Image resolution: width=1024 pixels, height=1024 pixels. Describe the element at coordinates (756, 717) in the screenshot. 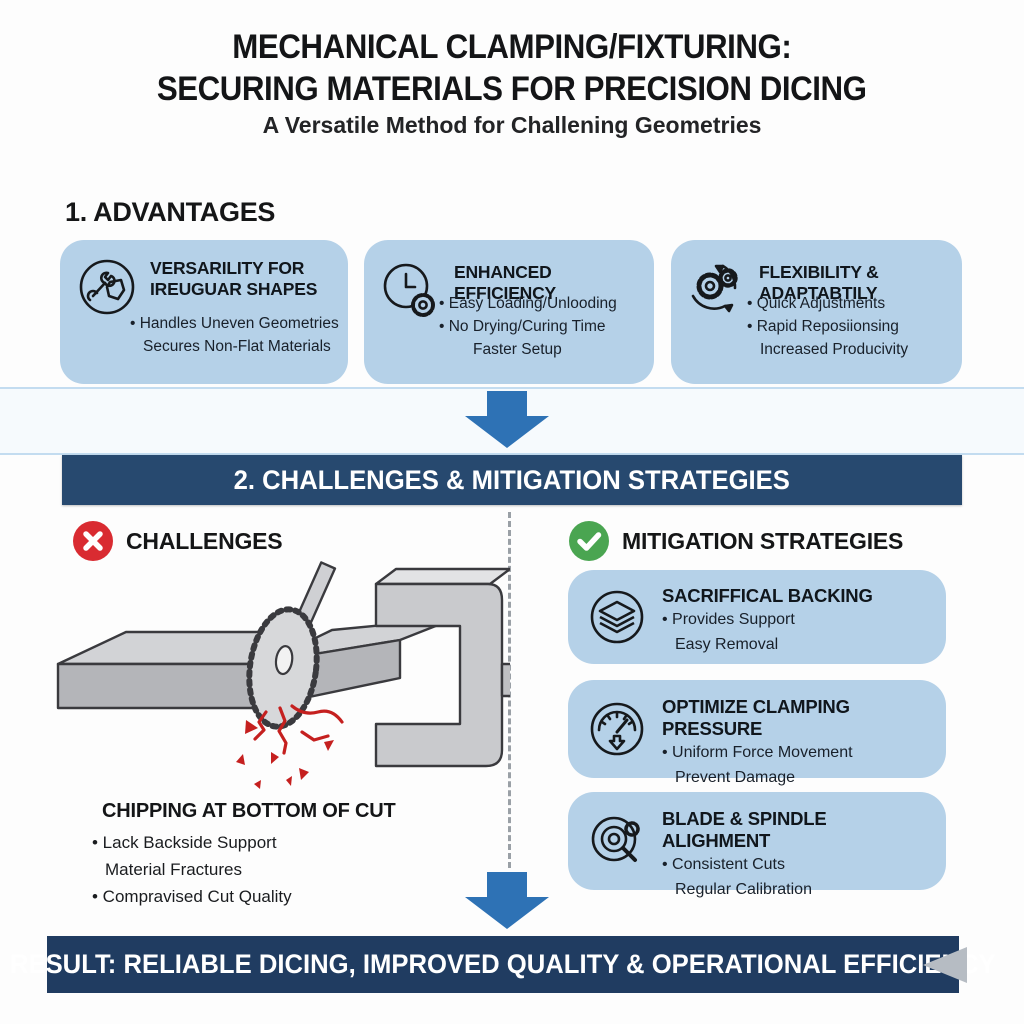

I see `mitigation-card-title: OPTIMIZE CLAMPING PRESSURE` at that location.